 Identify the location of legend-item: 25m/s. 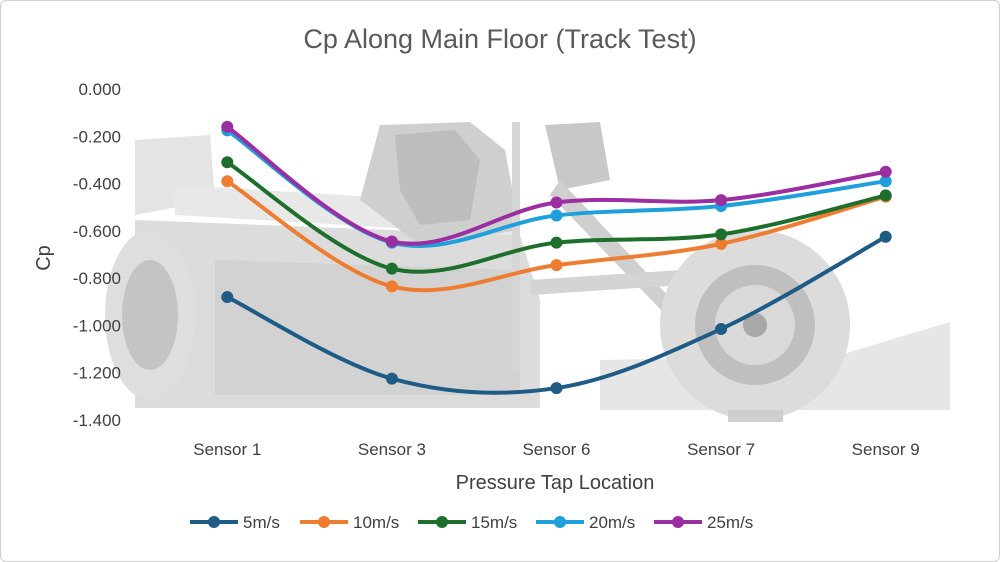
(703, 522).